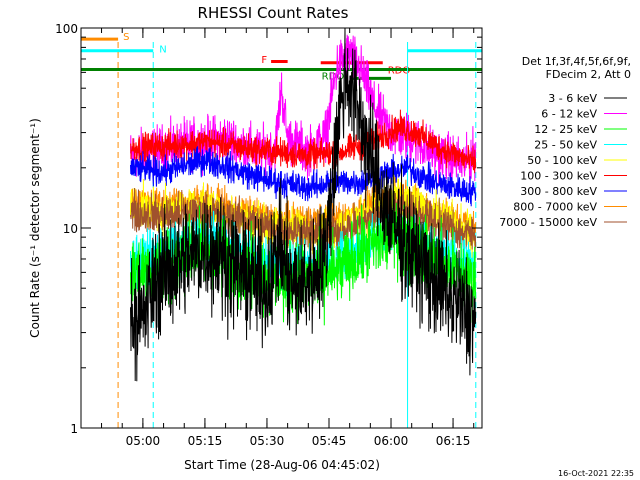 The image size is (640, 480). What do you see at coordinates (264, 60) in the screenshot?
I see `flag-label-f-2: F` at bounding box center [264, 60].